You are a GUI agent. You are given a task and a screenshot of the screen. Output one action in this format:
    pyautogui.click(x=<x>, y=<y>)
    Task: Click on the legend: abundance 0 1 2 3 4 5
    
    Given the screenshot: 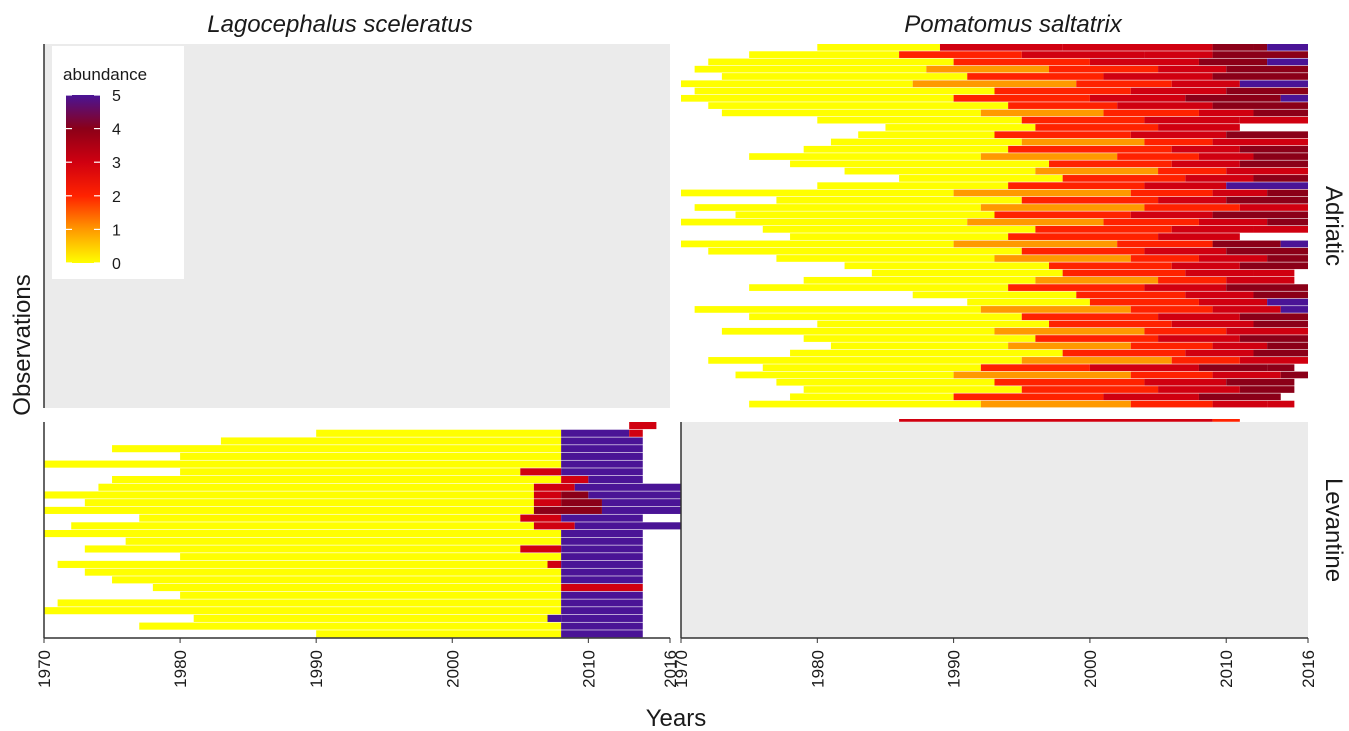 What is the action you would take?
    pyautogui.click(x=118, y=162)
    